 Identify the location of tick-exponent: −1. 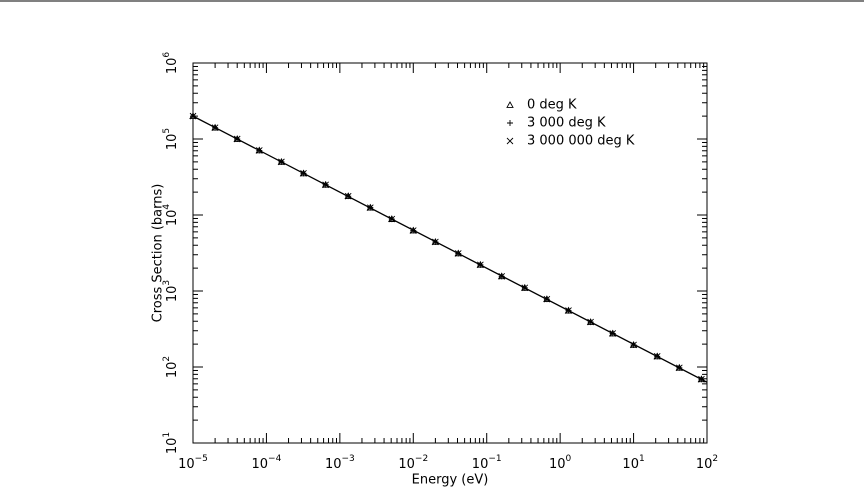
(494, 459).